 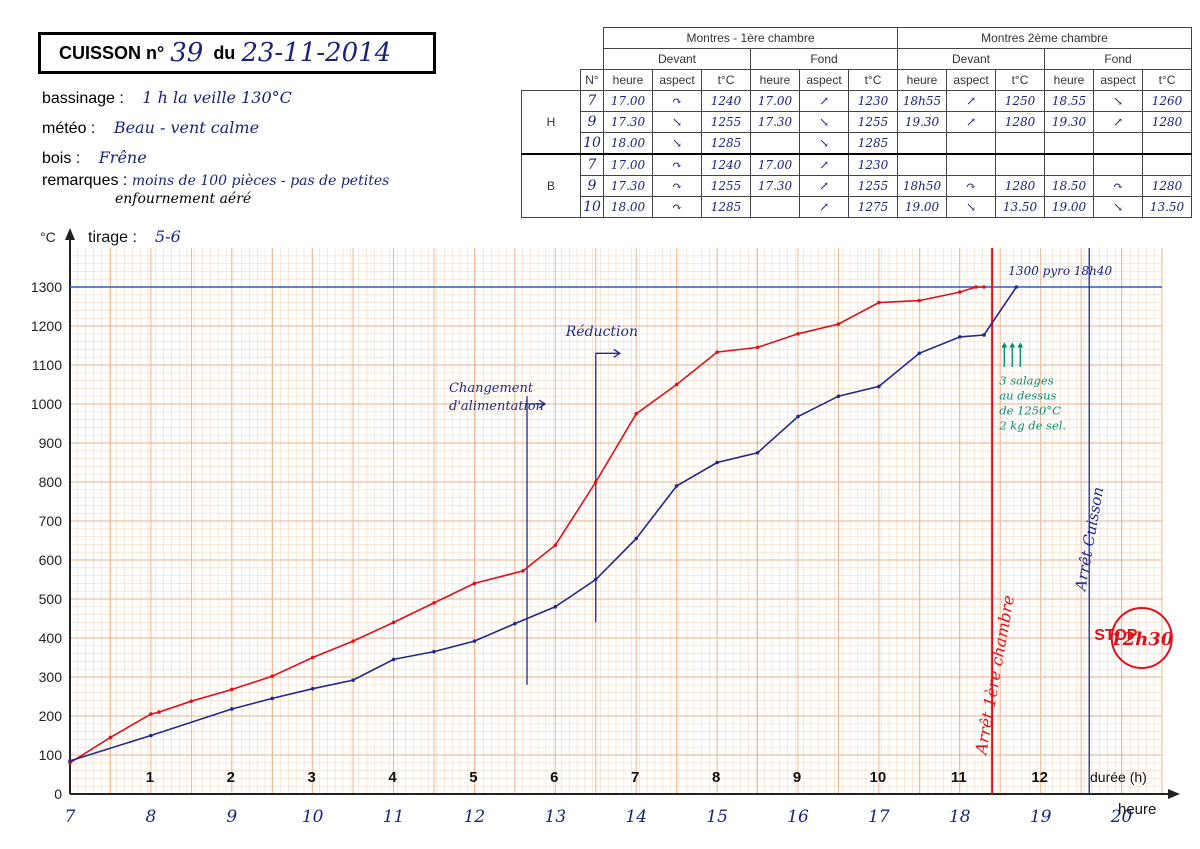 What do you see at coordinates (70, 817) in the screenshot?
I see `hour-tick-label: 7` at bounding box center [70, 817].